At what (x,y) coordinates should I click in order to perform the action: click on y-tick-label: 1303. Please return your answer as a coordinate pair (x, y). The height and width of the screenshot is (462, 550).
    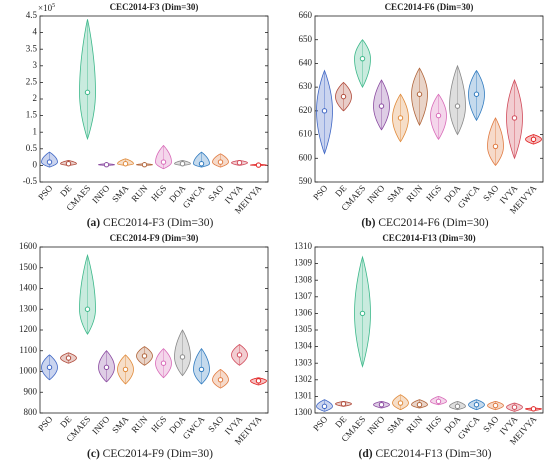
    Looking at the image, I should click on (303, 362).